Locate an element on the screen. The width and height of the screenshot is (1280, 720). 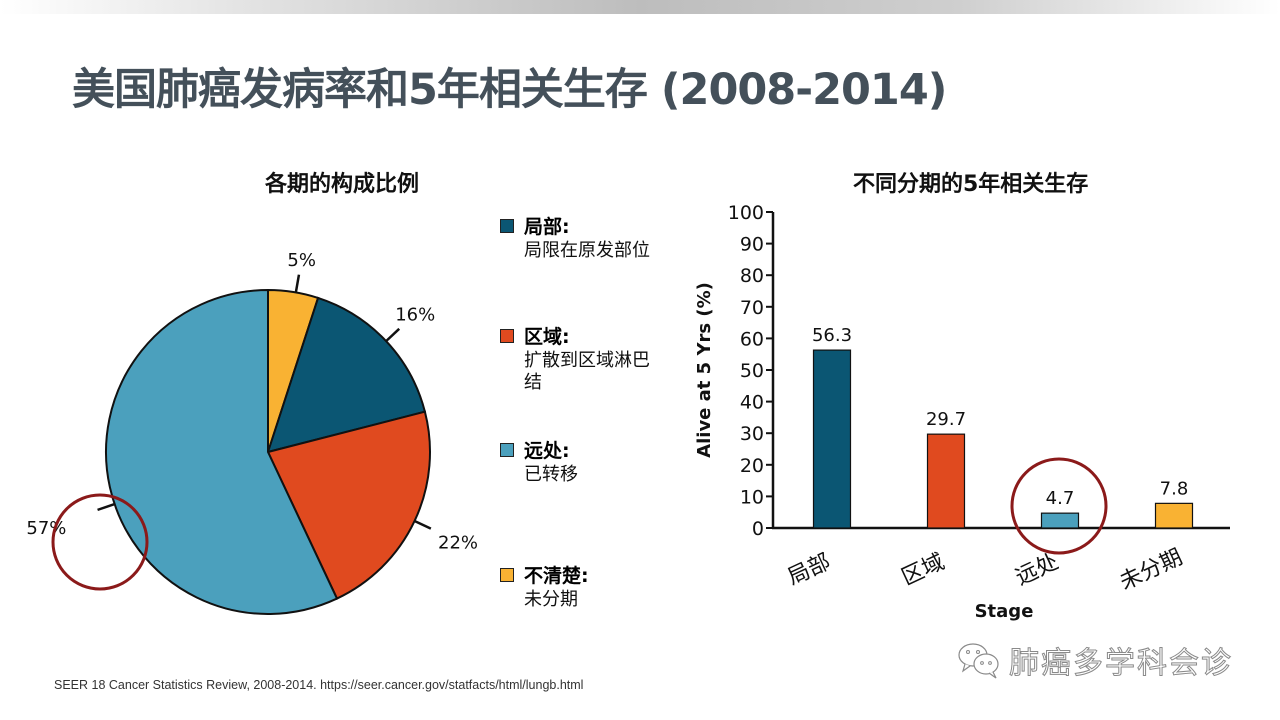
pie-data-label: 16% is located at coordinates (415, 315).